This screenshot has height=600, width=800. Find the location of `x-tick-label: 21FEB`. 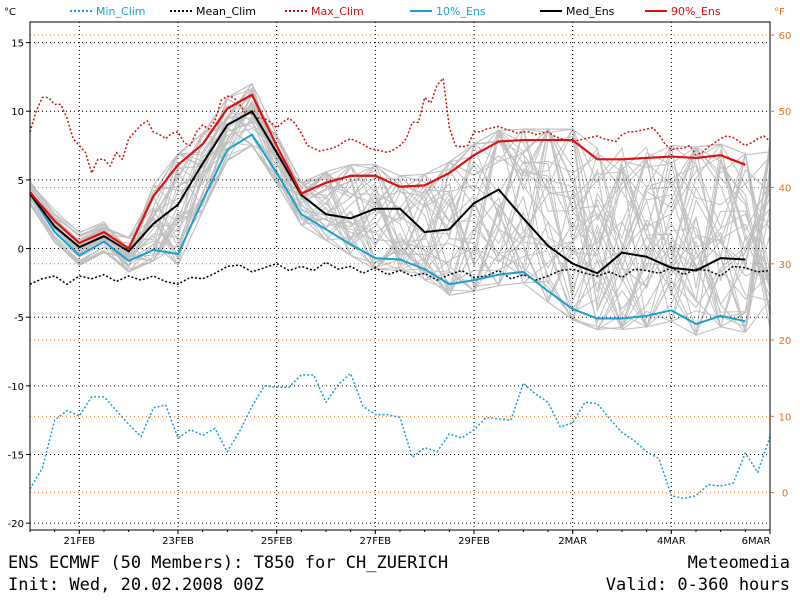

x-tick-label: 21FEB is located at coordinates (80, 541).